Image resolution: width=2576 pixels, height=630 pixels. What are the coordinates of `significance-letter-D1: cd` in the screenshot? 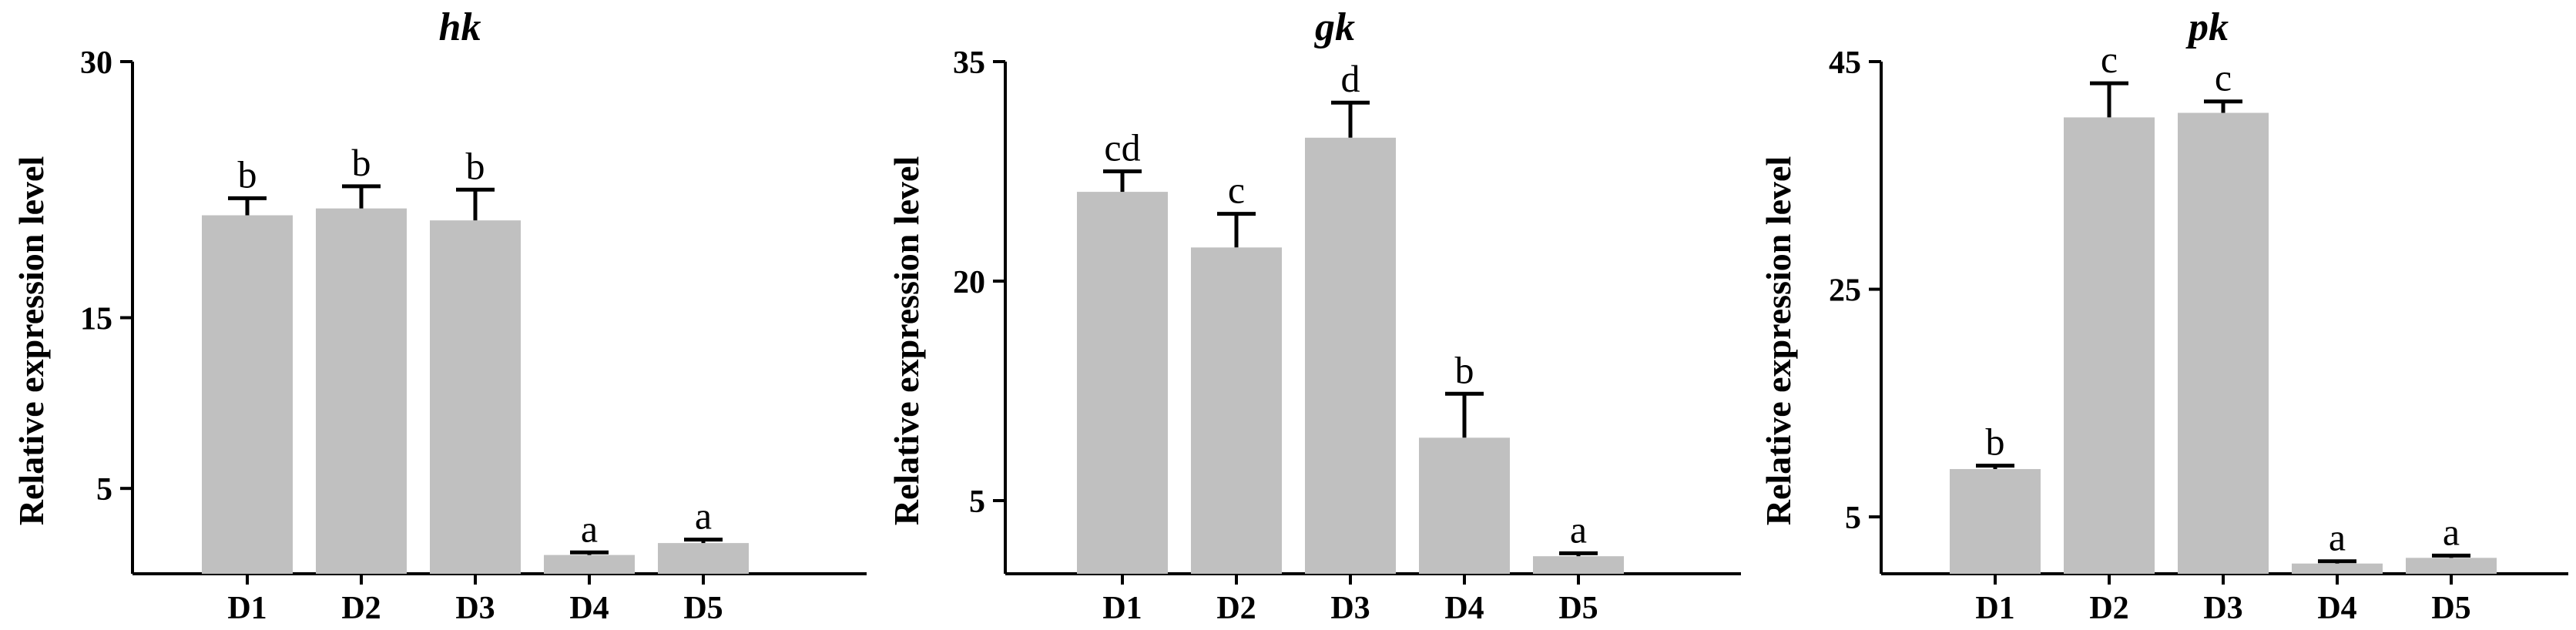 It's located at (1122, 147).